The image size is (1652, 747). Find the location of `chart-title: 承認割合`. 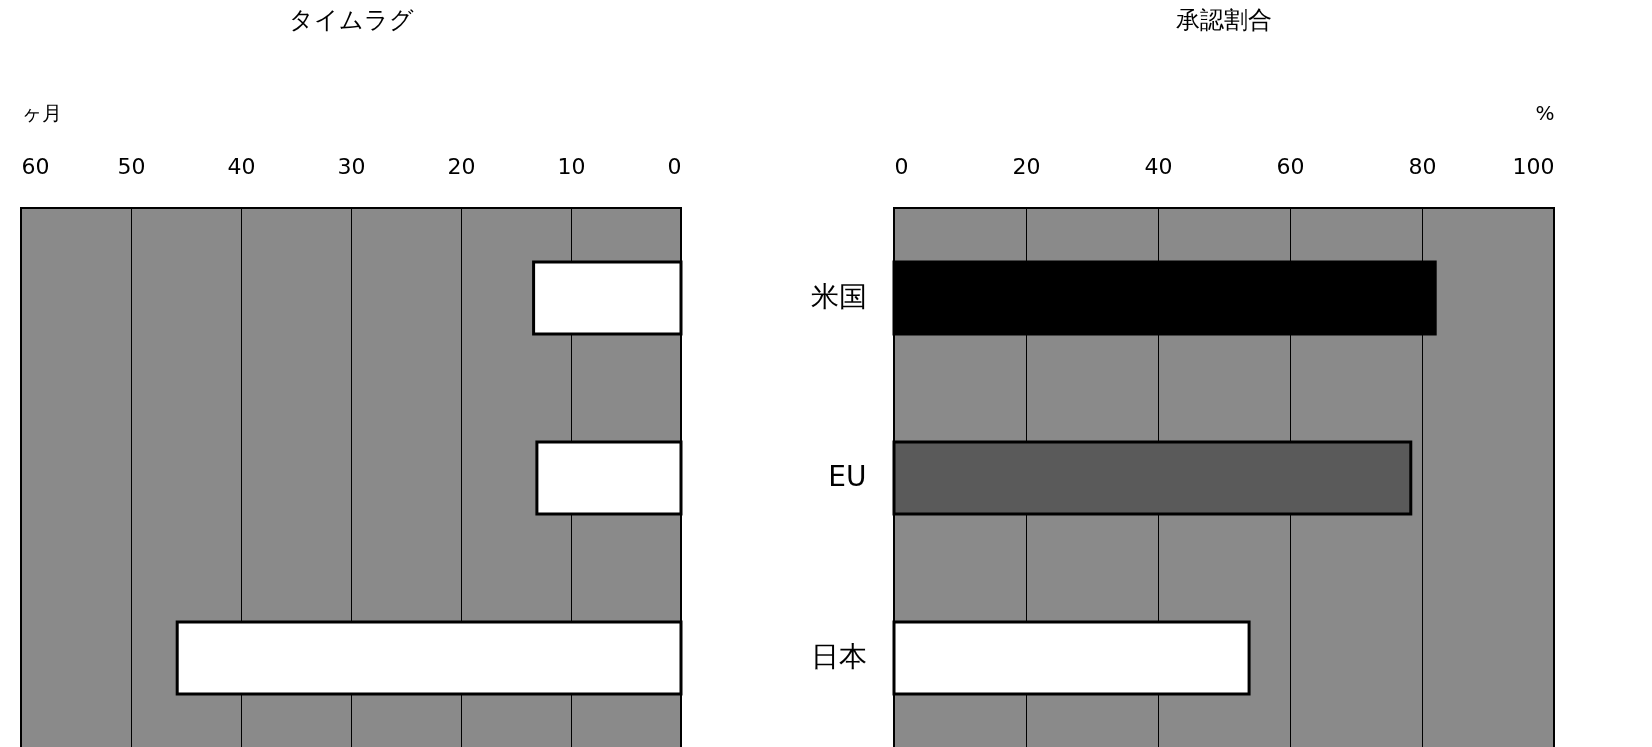

chart-title: 承認割合 is located at coordinates (1224, 20).